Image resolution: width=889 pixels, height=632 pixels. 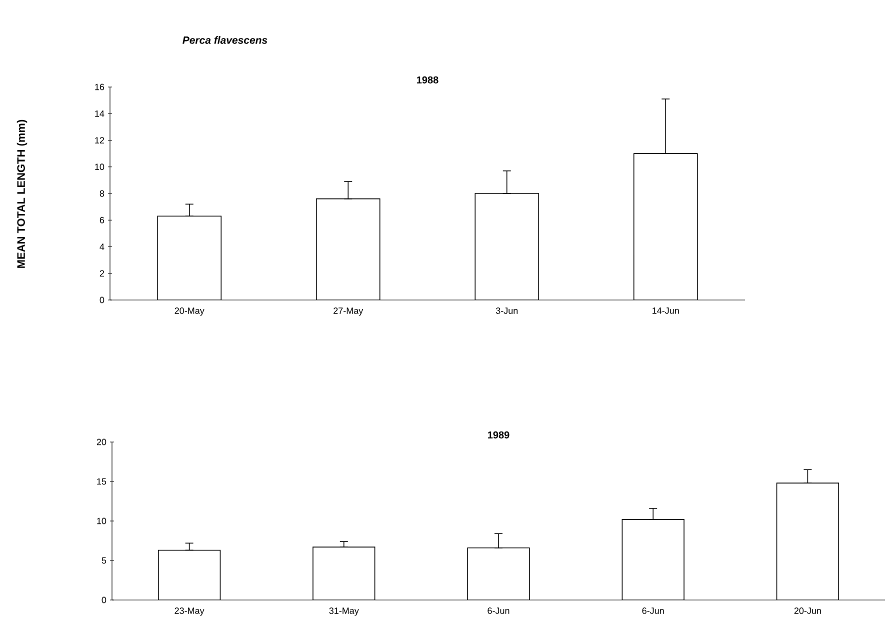 What do you see at coordinates (22, 194) in the screenshot?
I see `y-axis-title: MEAN TOTAL LENGTH (mm)` at bounding box center [22, 194].